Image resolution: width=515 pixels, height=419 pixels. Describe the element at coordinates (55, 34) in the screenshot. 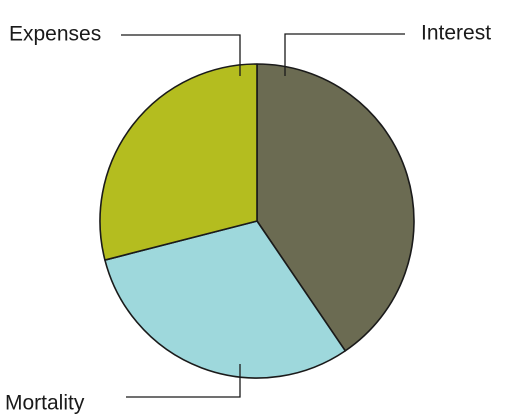

I see `slice-label-expenses: Expenses` at that location.